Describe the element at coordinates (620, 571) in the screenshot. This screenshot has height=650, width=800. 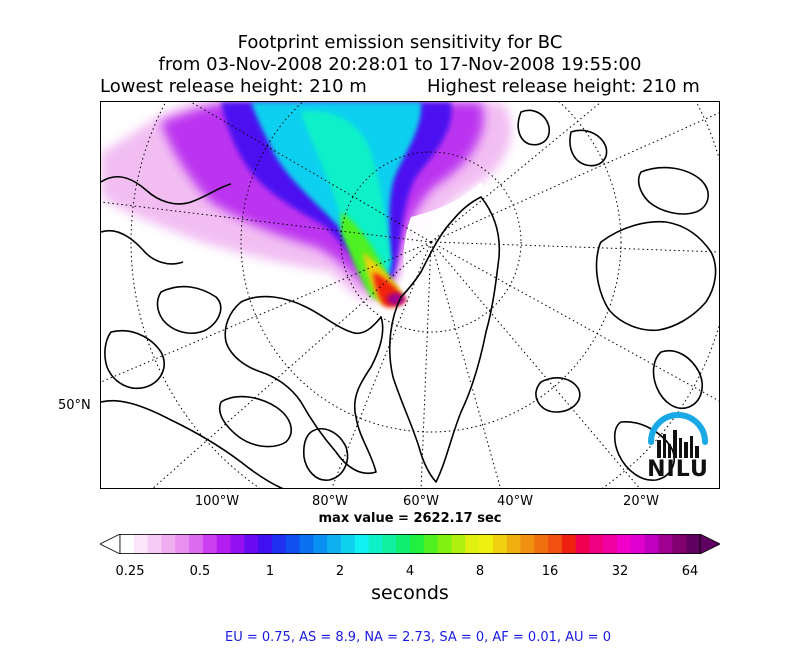
I see `colorbar-tick: 32` at that location.